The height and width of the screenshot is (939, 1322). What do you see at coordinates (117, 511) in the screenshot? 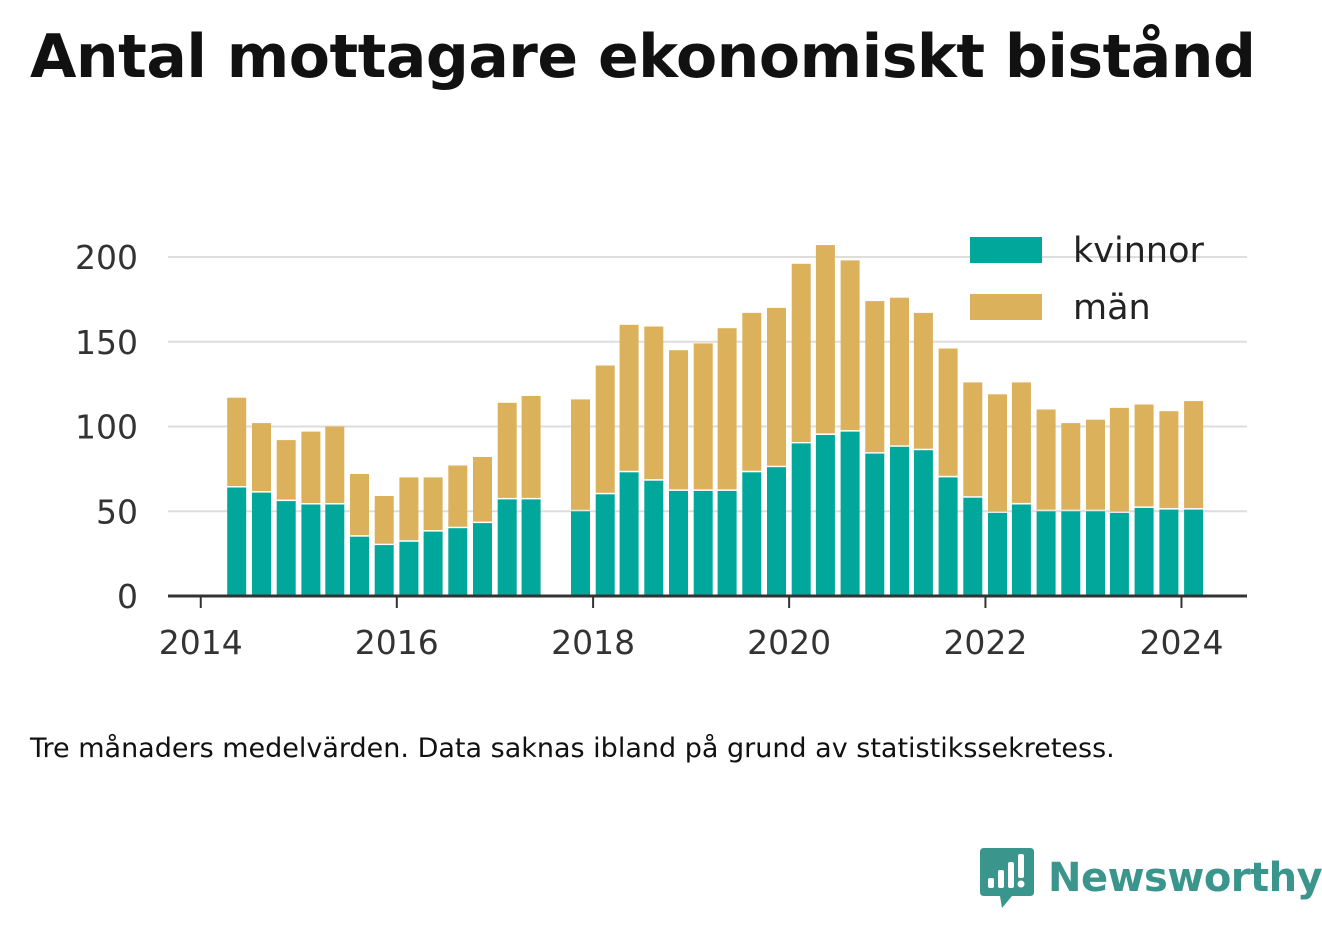
I see `y-tick-label: 50` at bounding box center [117, 511].